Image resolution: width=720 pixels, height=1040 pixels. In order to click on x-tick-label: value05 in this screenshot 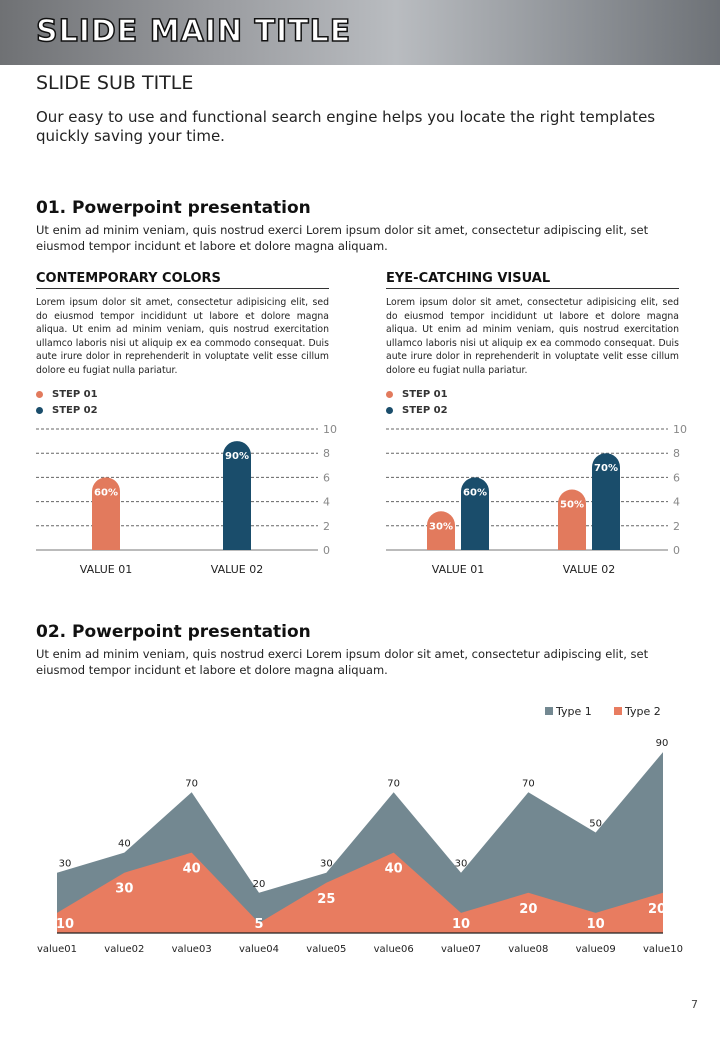, I will do `click(326, 949)`.